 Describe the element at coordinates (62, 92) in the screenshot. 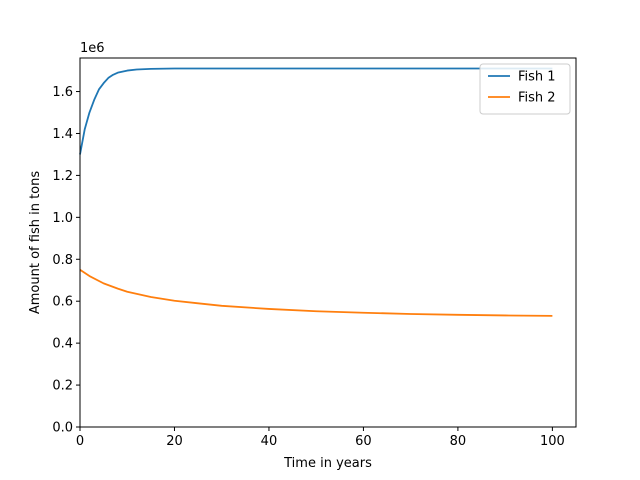

I see `y-tick-label: 1.6` at that location.